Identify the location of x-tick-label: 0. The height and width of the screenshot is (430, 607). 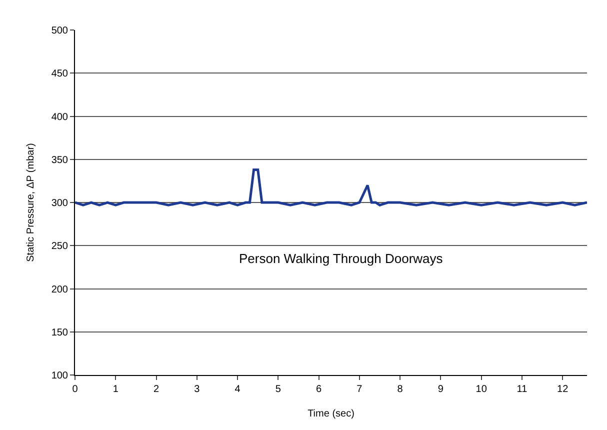
(75, 389).